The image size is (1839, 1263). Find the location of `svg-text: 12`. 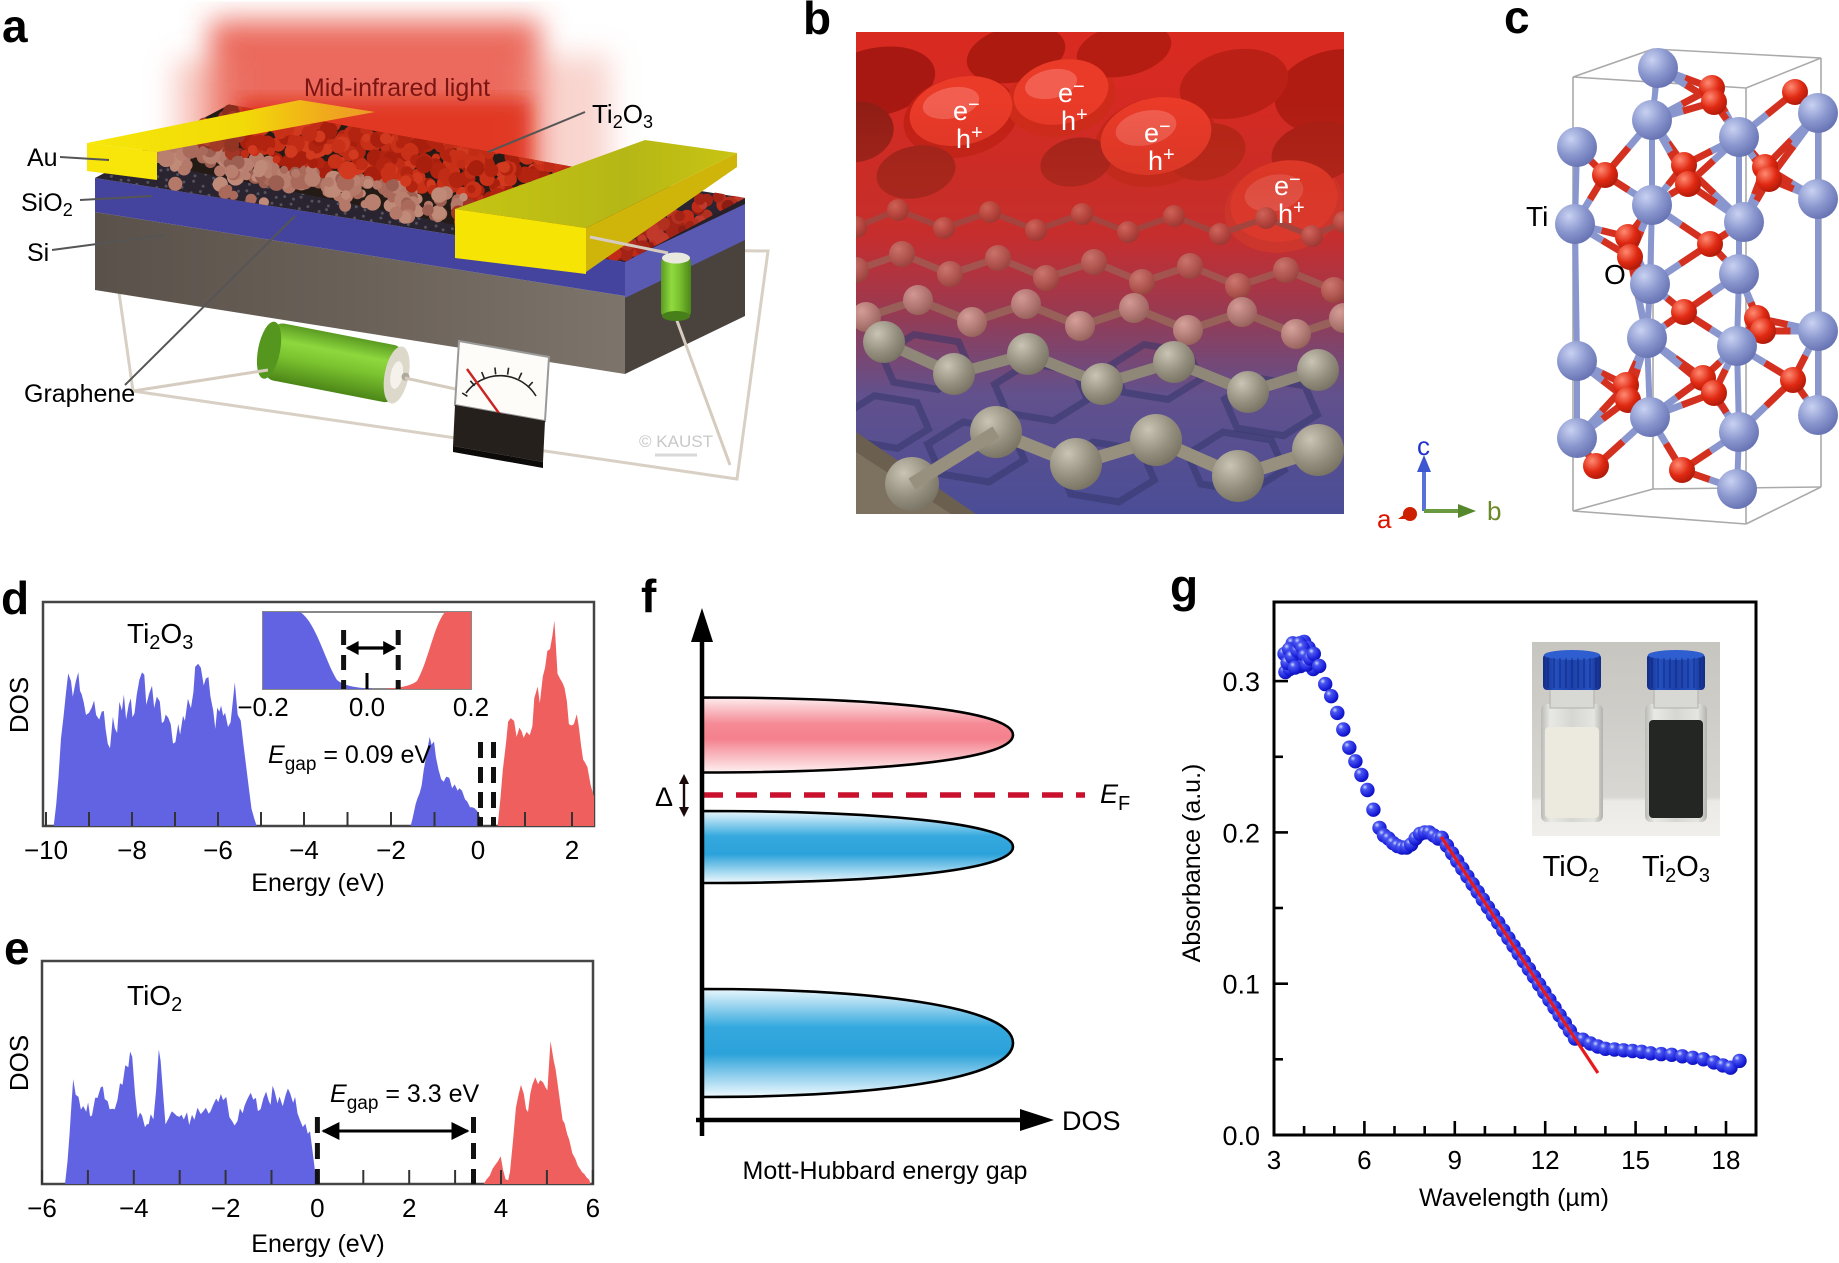

svg-text: 12 is located at coordinates (1545, 1160).